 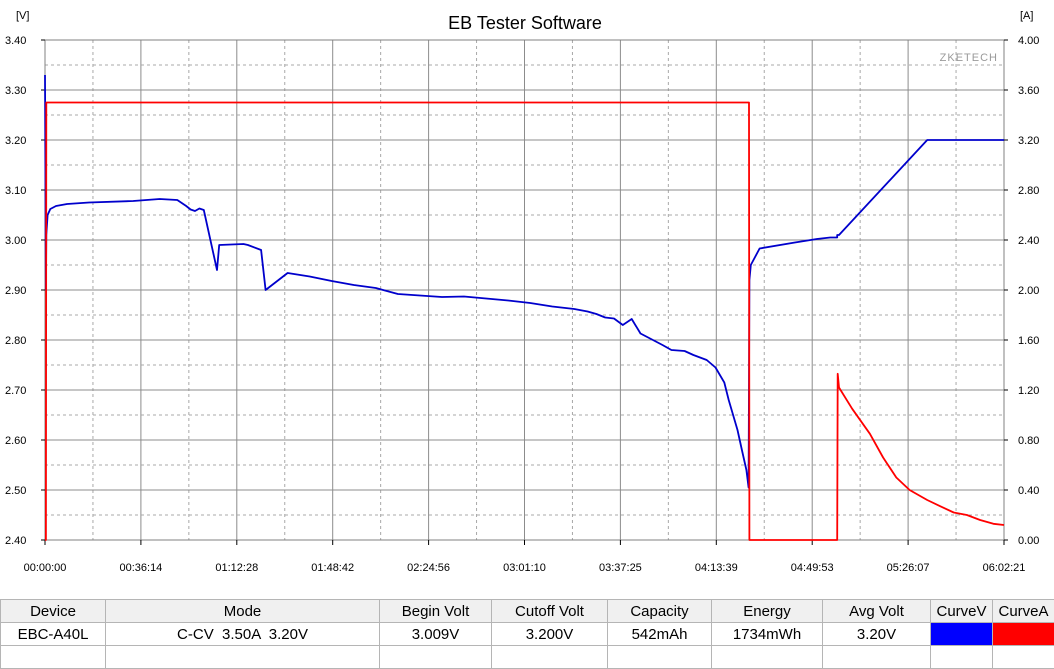 What do you see at coordinates (1028, 541) in the screenshot?
I see `right-tick-label: 0.00` at bounding box center [1028, 541].